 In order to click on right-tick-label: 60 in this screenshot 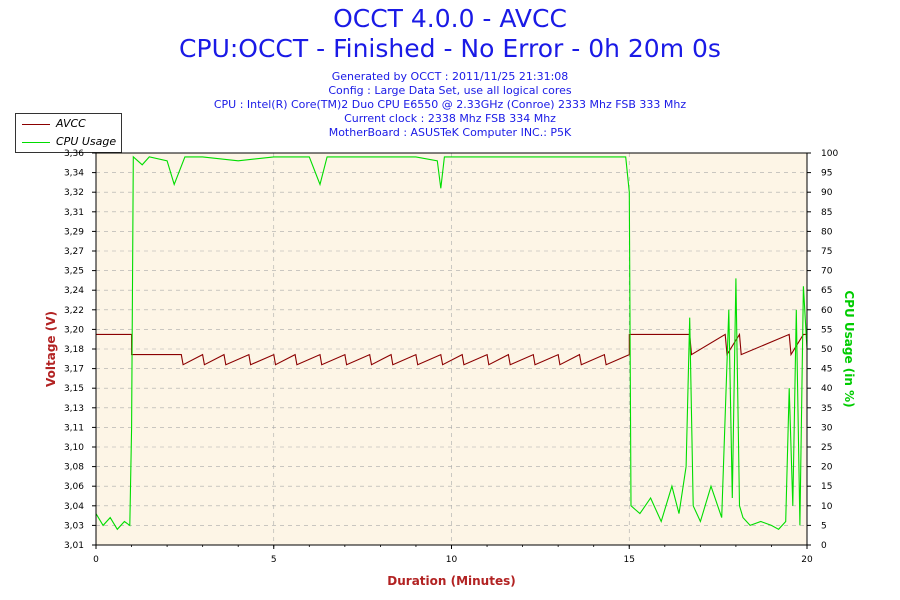, I will do `click(827, 311)`.